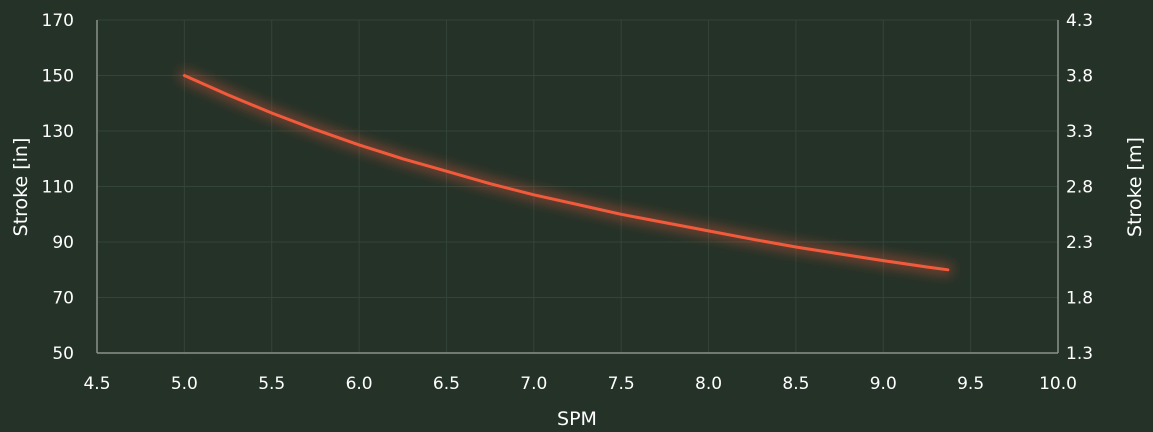 The height and width of the screenshot is (432, 1153). I want to click on y2-tick-label: 3.8, so click(1079, 77).